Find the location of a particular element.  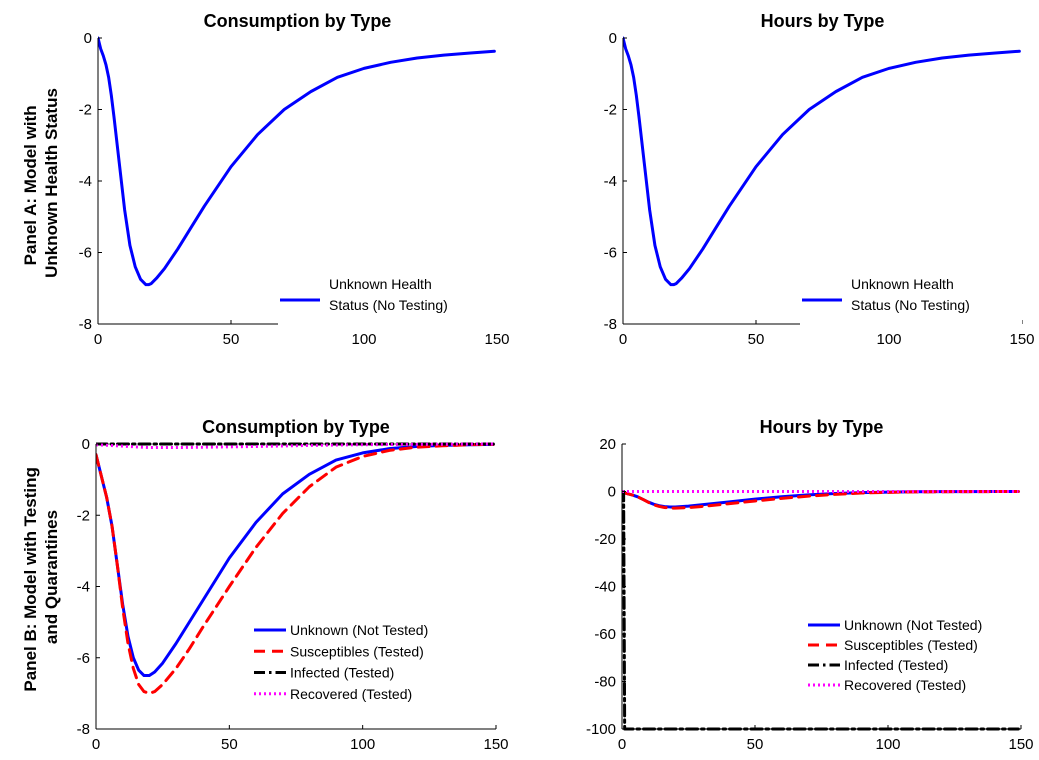

y-tick-label: -80 is located at coordinates (605, 682).